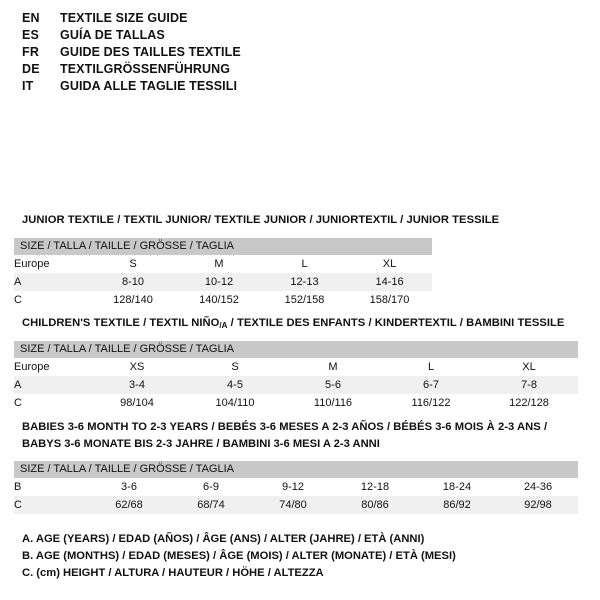 This screenshot has height=600, width=600. What do you see at coordinates (431, 403) in the screenshot?
I see `cell-value: 116/122` at bounding box center [431, 403].